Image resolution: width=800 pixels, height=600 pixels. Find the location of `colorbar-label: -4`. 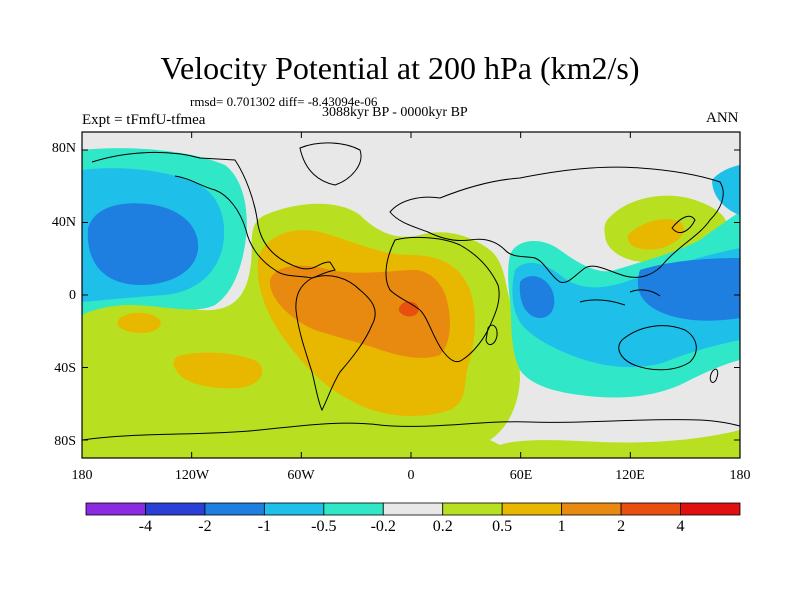

colorbar-label: -4 is located at coordinates (145, 526).